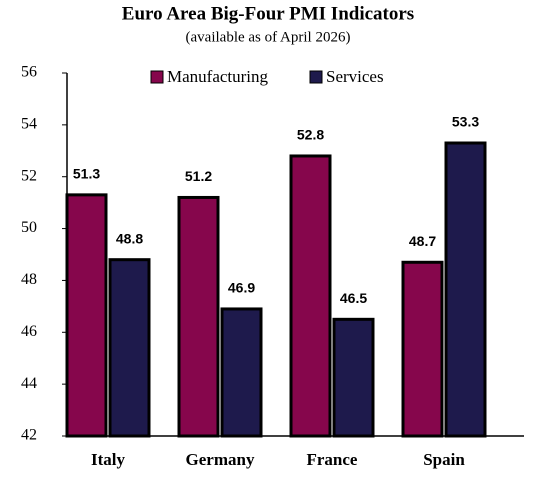 The width and height of the screenshot is (537, 477). I want to click on y-tick-label: 56, so click(29, 72).